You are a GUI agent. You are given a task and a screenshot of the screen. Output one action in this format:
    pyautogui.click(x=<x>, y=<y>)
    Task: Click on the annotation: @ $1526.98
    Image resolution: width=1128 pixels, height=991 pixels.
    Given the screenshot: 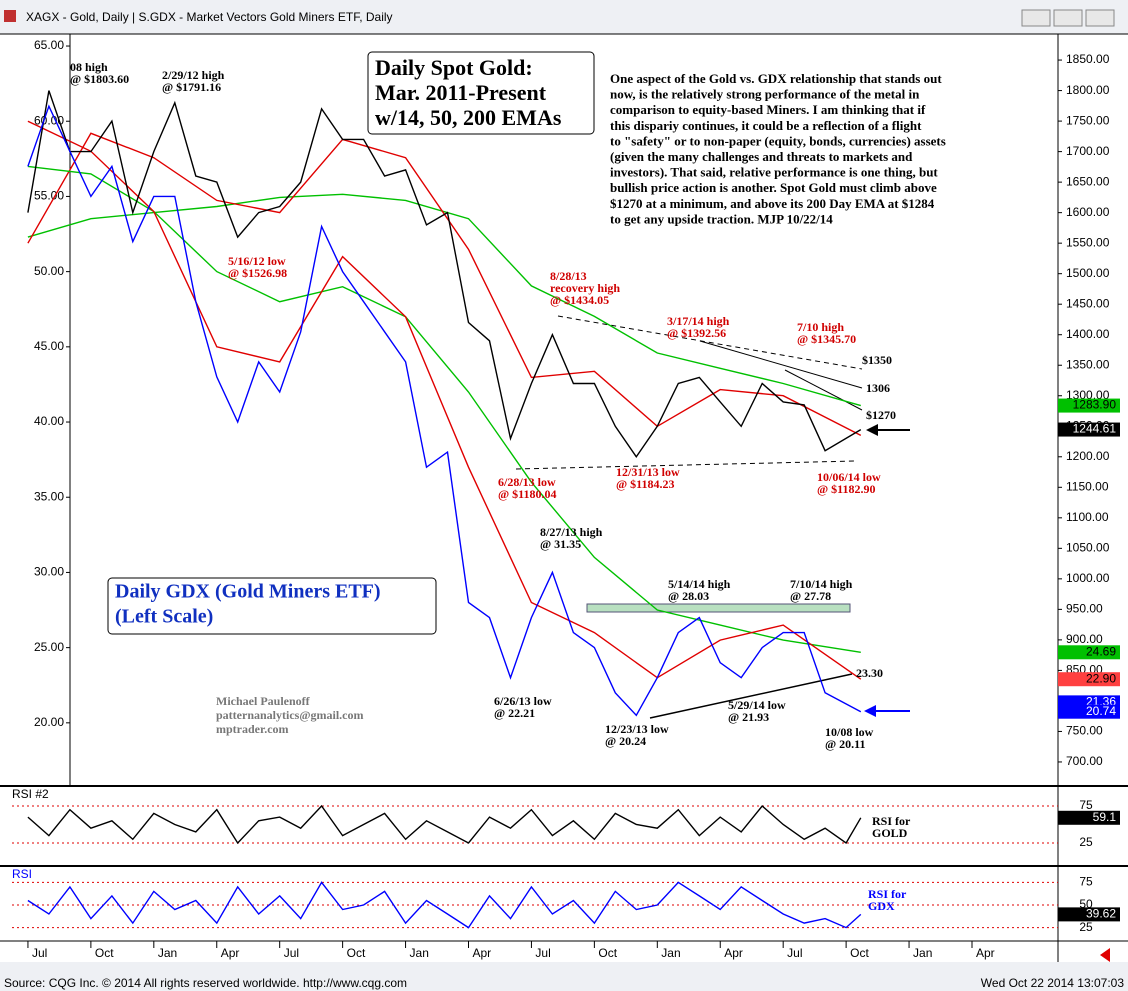 What is the action you would take?
    pyautogui.click(x=257, y=273)
    